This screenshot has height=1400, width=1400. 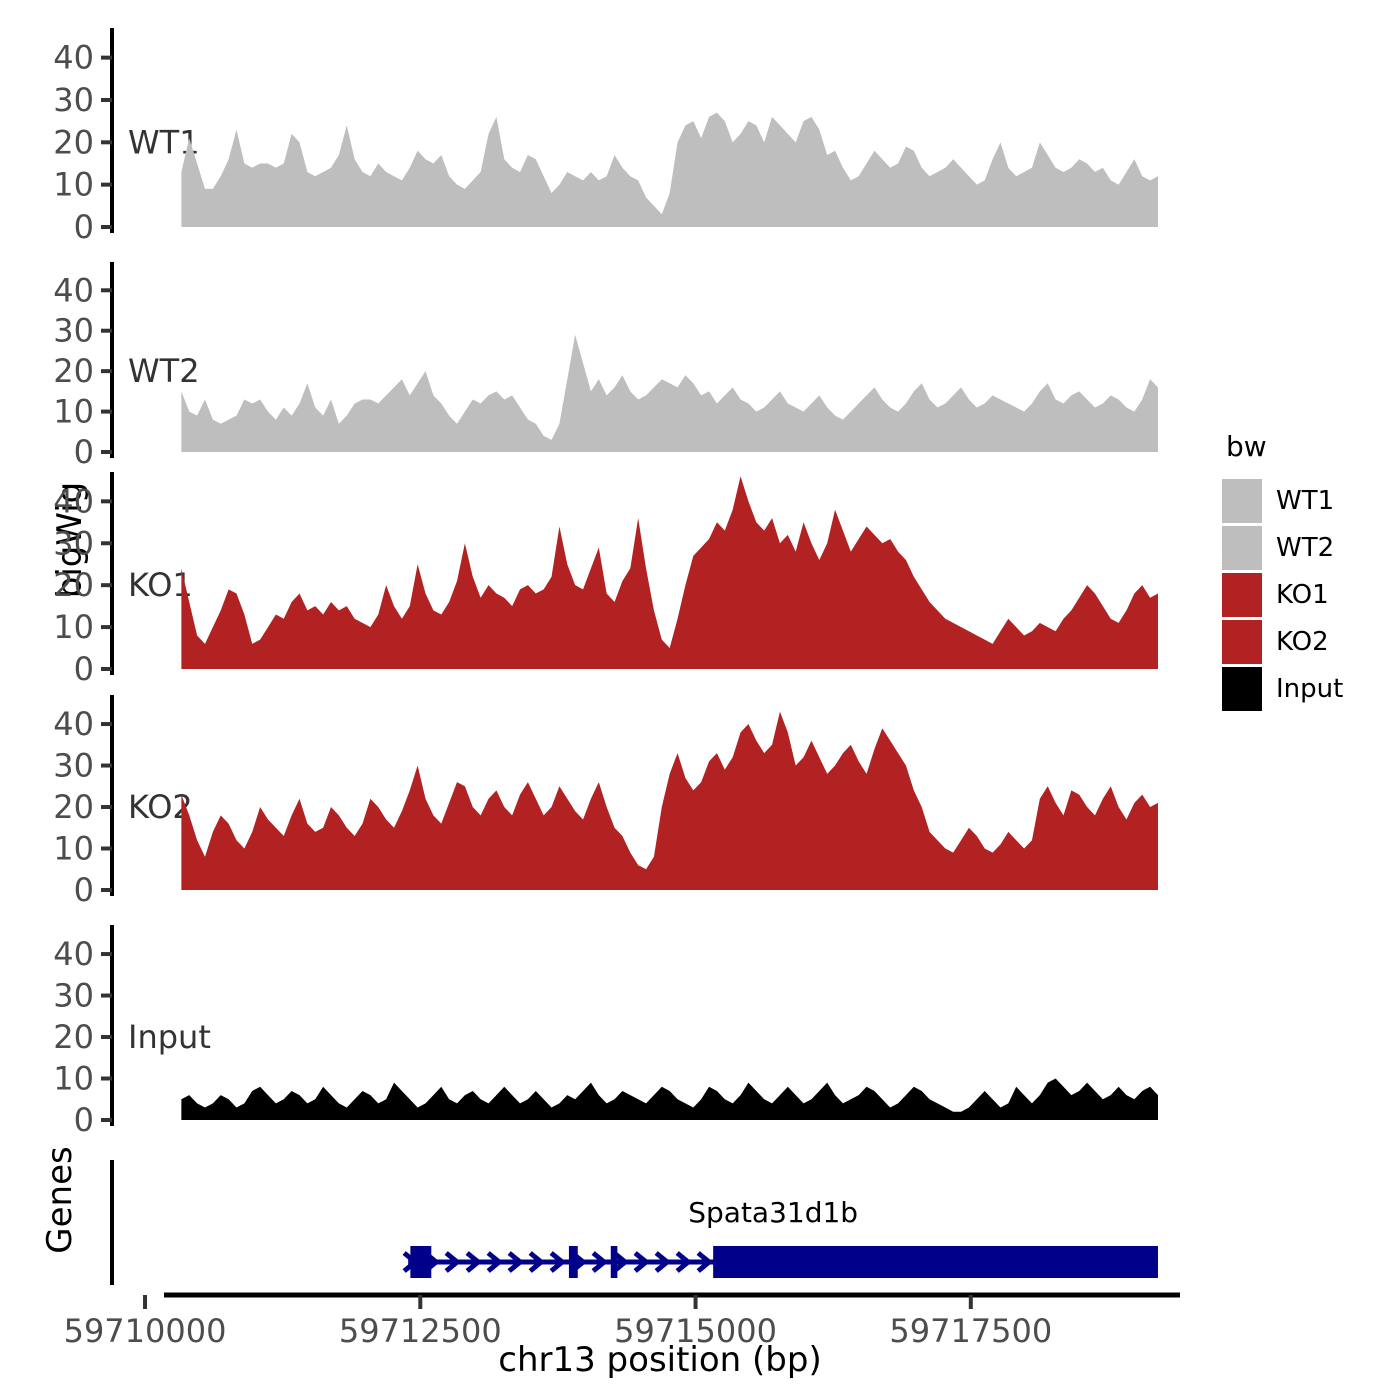 What do you see at coordinates (1302, 641) in the screenshot?
I see `legend-label-ko2: KO2` at bounding box center [1302, 641].